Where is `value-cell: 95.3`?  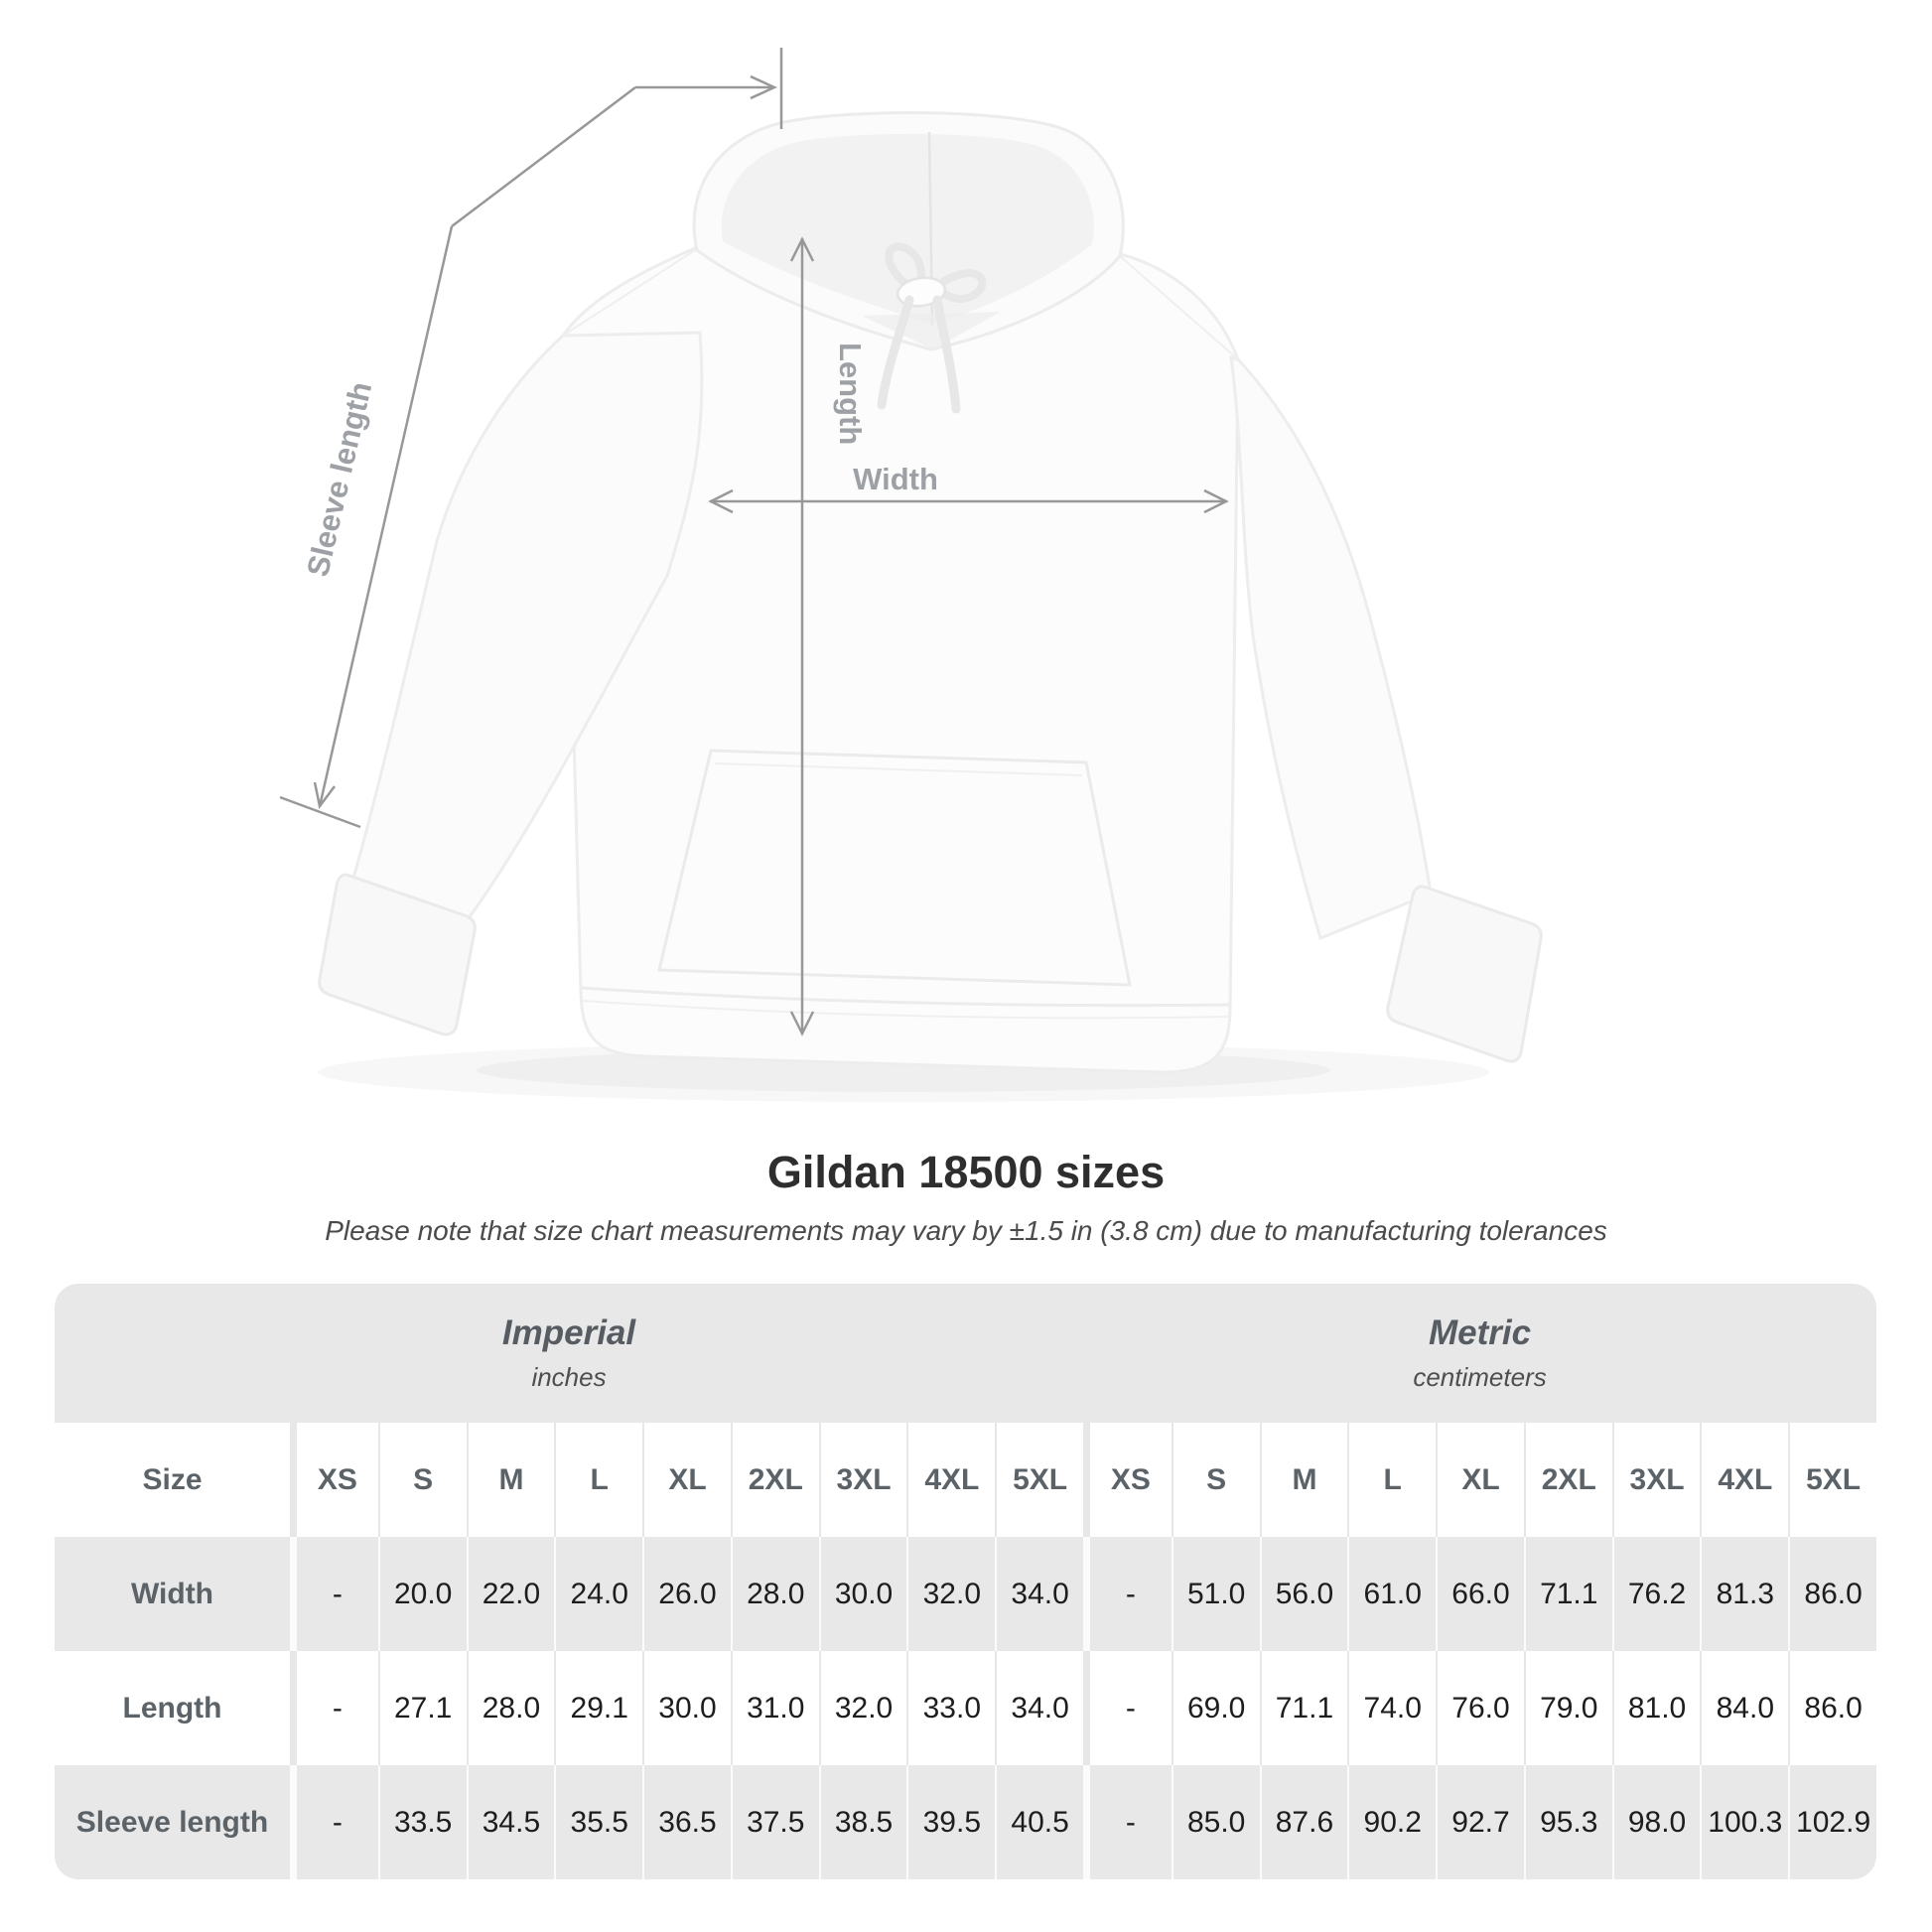
value-cell: 95.3 is located at coordinates (1568, 1822).